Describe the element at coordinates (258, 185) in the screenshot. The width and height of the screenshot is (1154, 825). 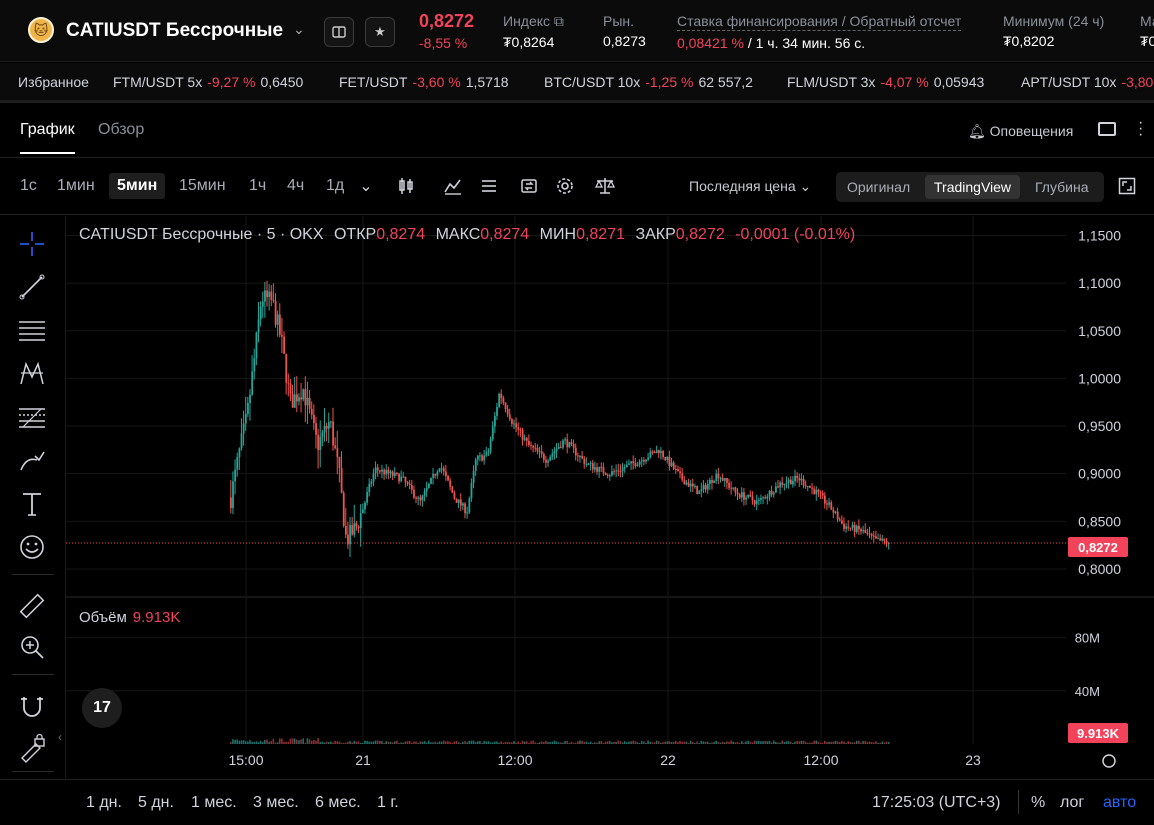
I see `timeframe-1h: 1ч` at that location.